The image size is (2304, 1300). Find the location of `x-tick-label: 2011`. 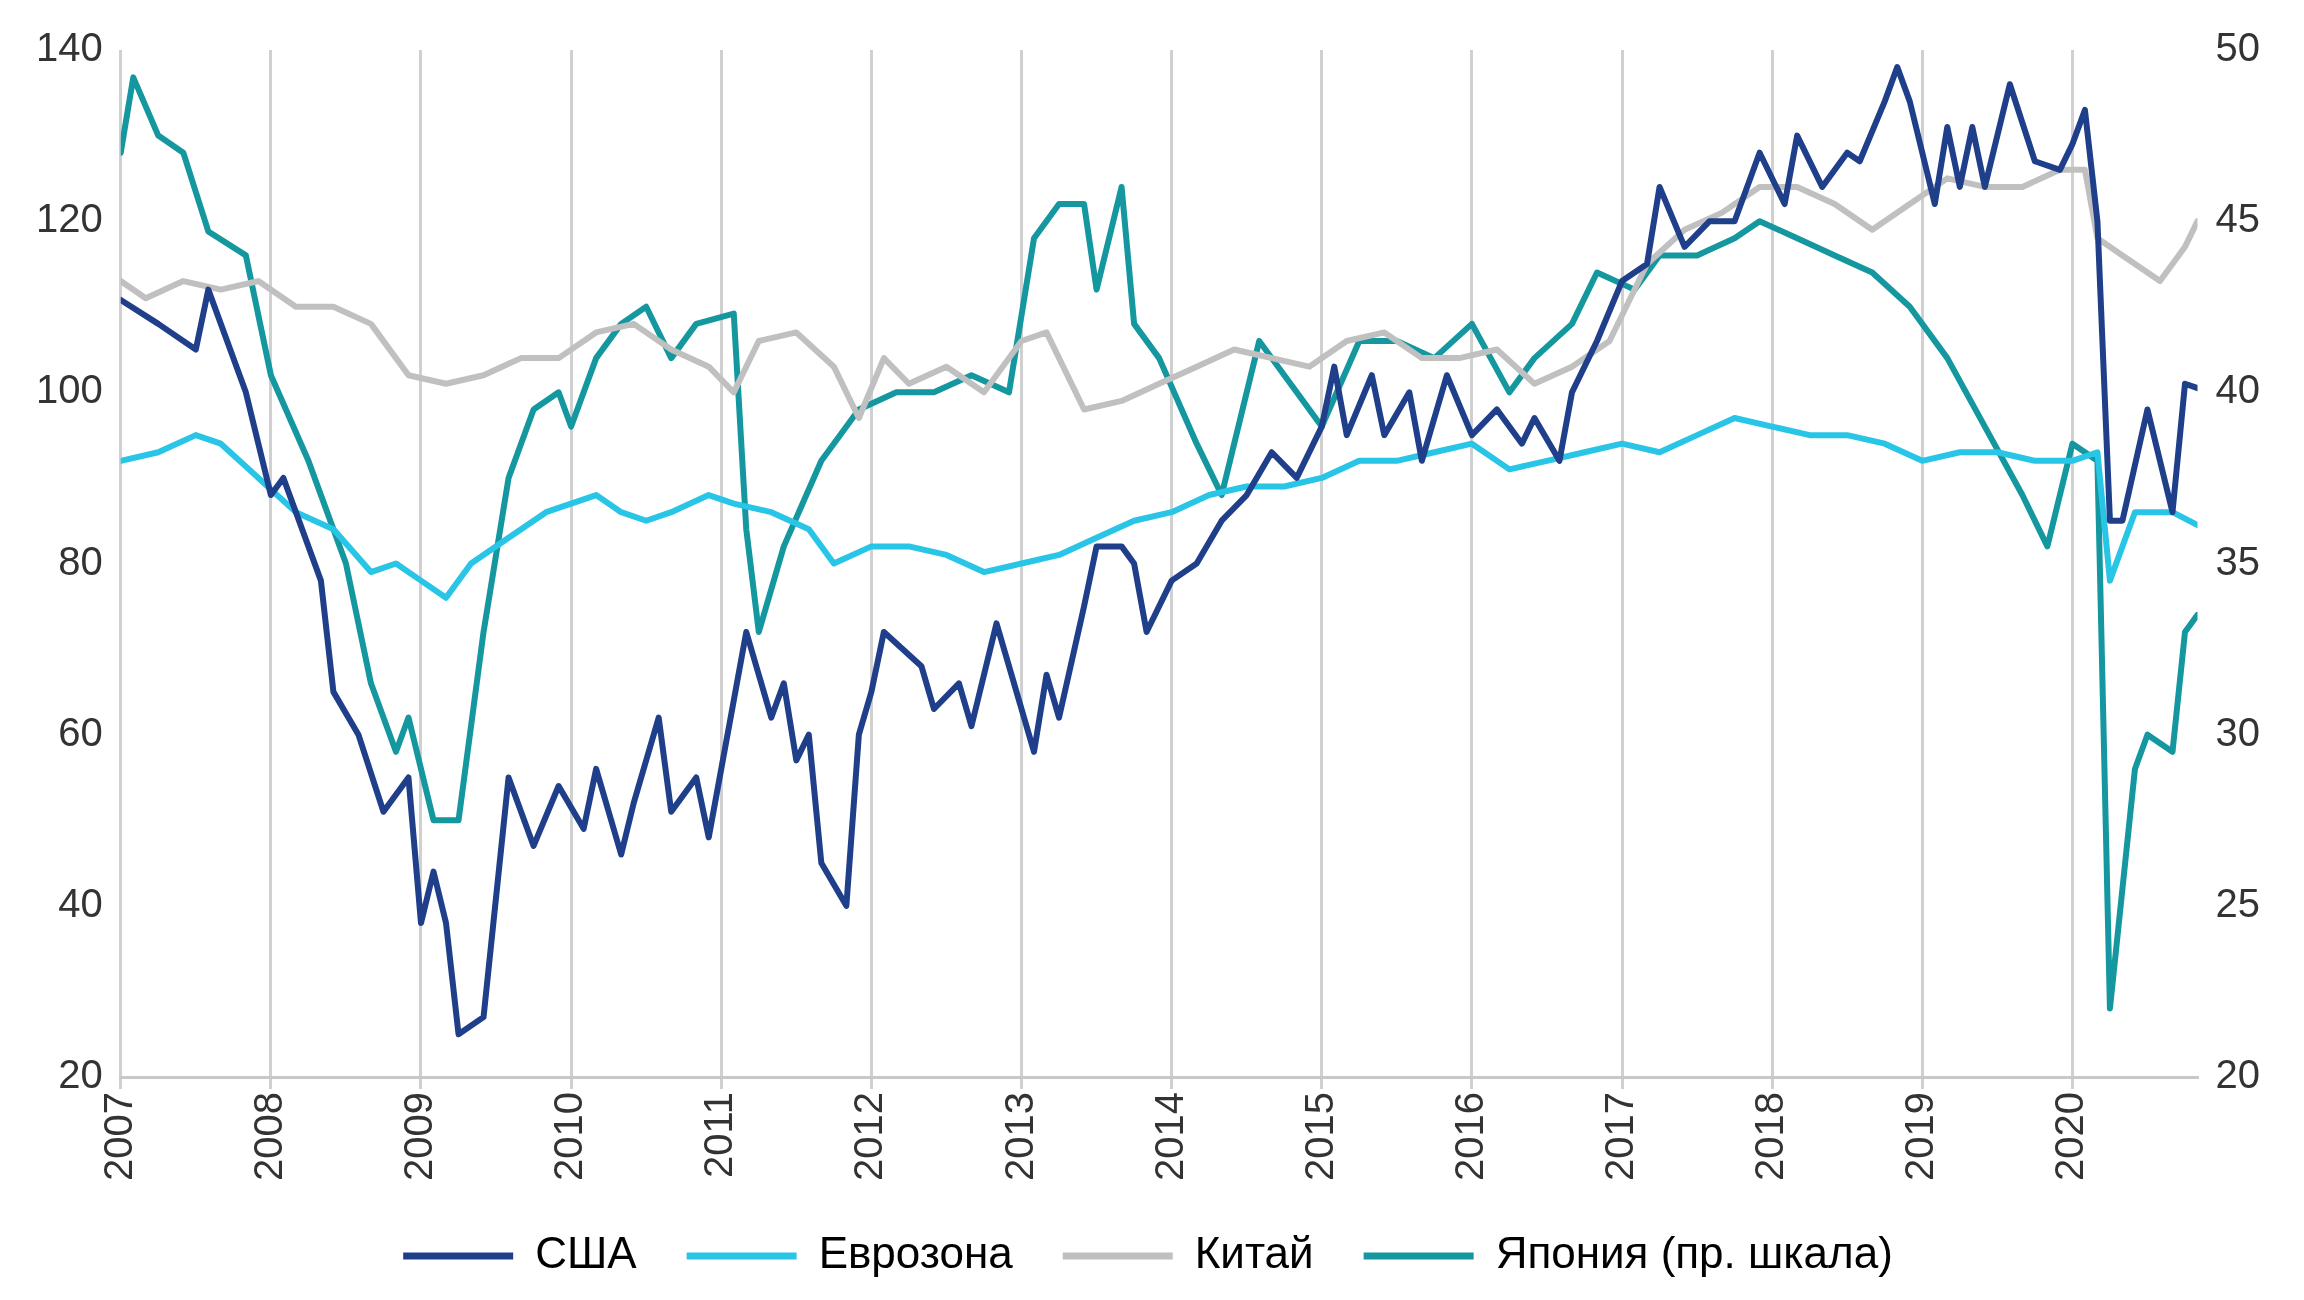

x-tick-label: 2011 is located at coordinates (718, 1135).